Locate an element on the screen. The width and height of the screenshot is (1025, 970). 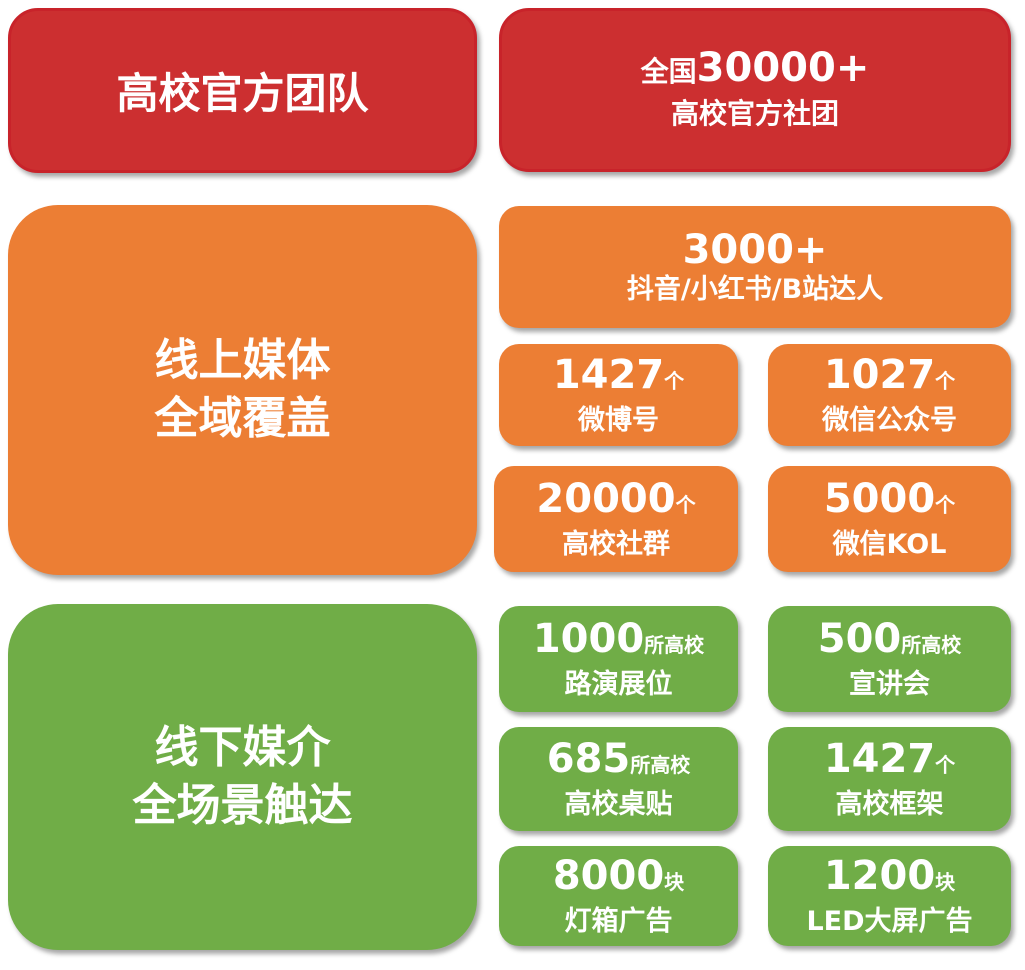
offline-stat-box: 8000块 灯箱广告 is located at coordinates (618, 896).